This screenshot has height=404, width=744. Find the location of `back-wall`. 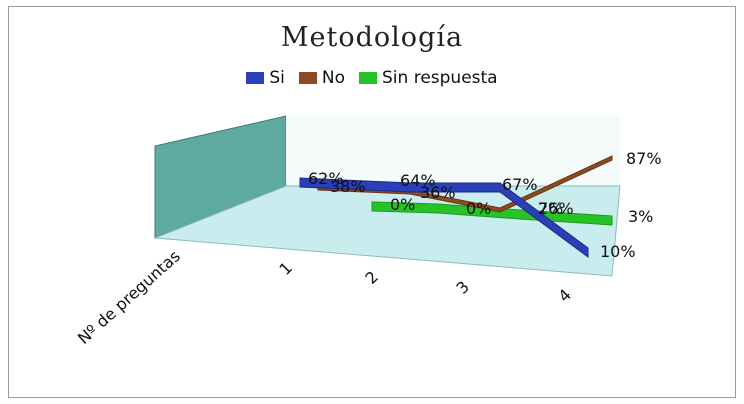

back-wall is located at coordinates (453, 151).